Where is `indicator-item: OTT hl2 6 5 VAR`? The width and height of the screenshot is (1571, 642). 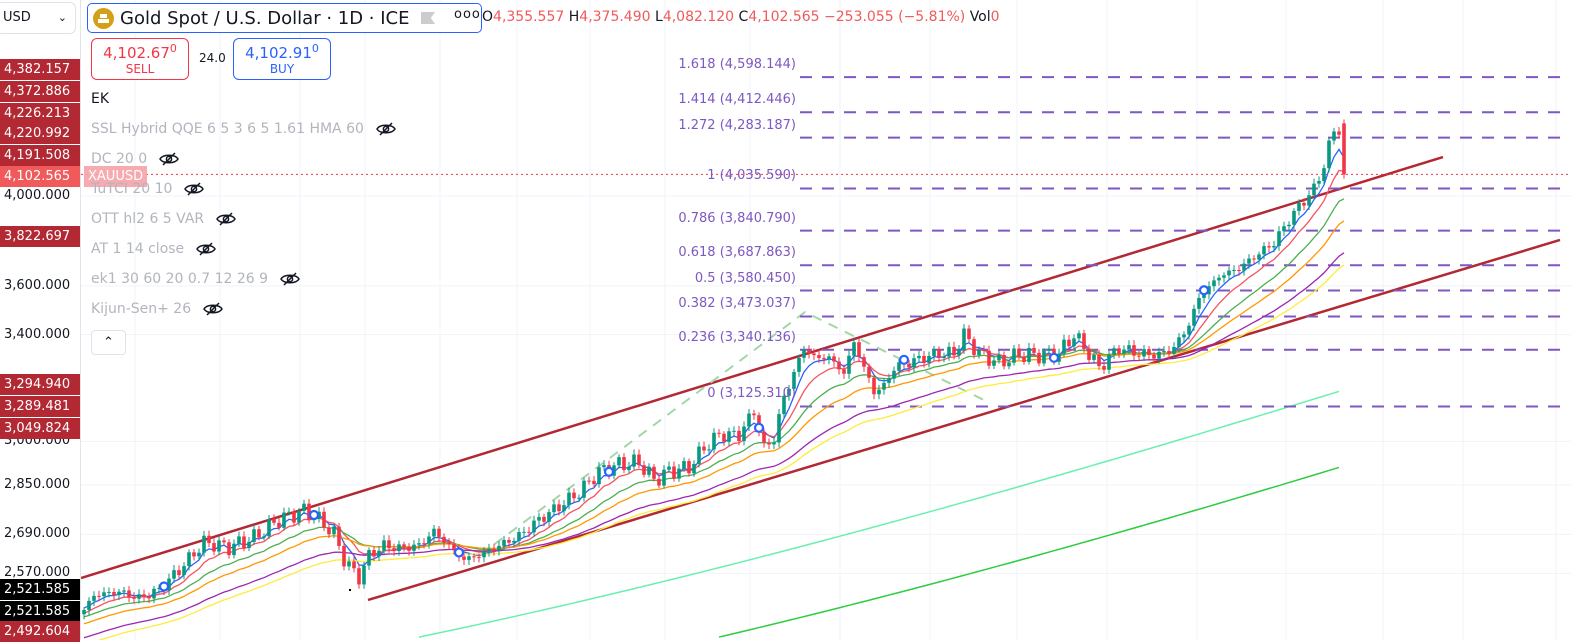 indicator-item: OTT hl2 6 5 VAR is located at coordinates (164, 219).